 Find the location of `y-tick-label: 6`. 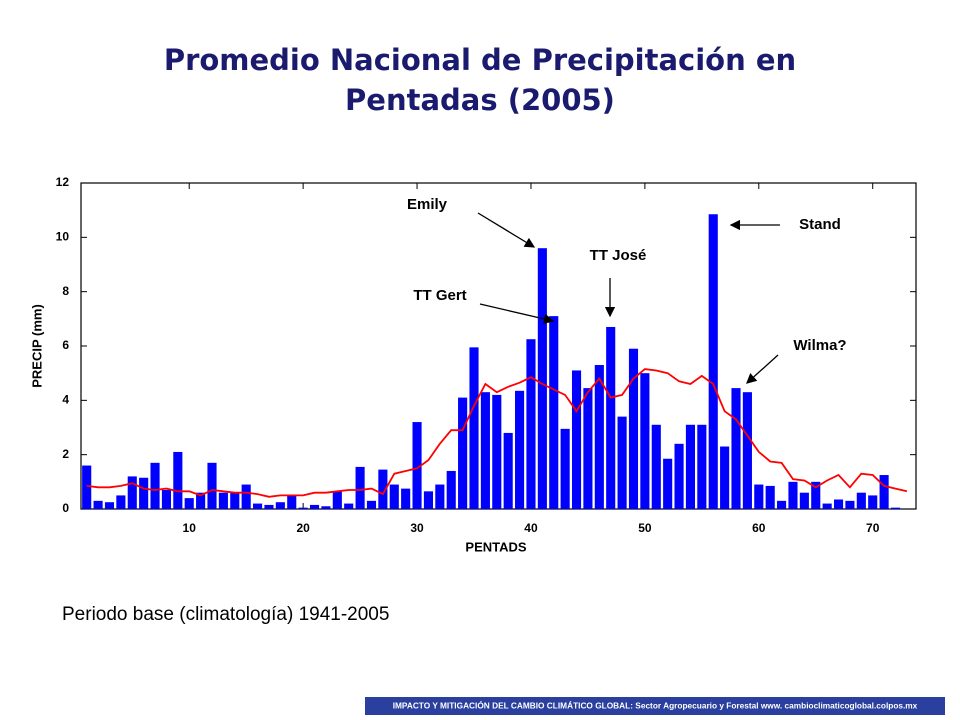

y-tick-label: 6 is located at coordinates (65, 345).